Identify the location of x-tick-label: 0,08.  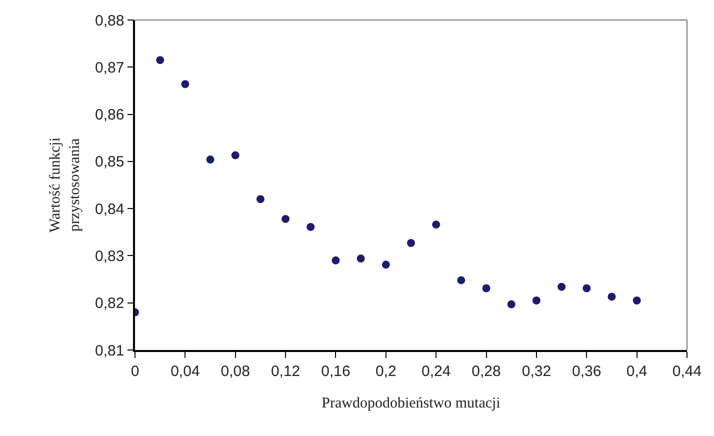
(235, 371).